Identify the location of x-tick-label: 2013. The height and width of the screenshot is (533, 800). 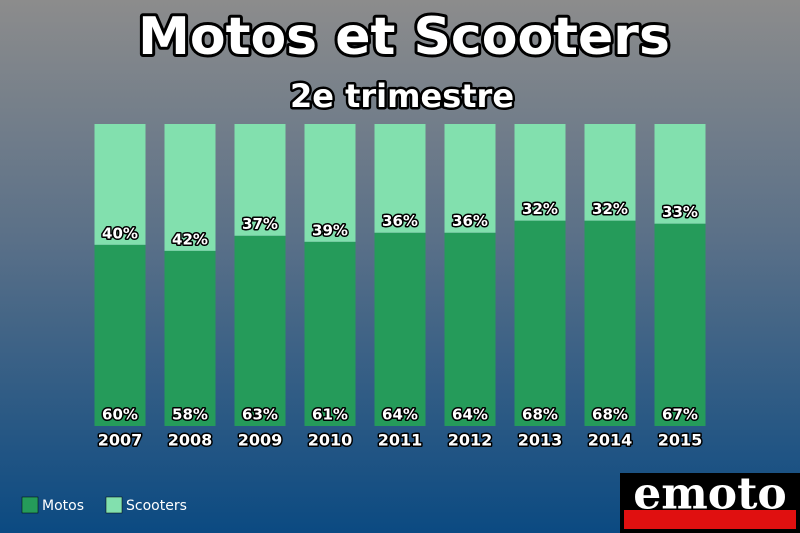
(540, 440).